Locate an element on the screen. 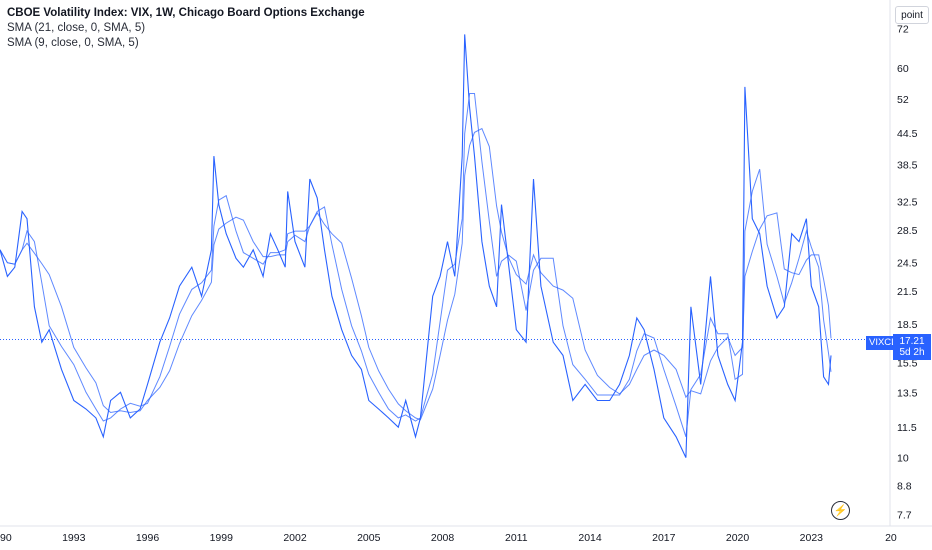  y-tick-label: 15.5 is located at coordinates (907, 363).